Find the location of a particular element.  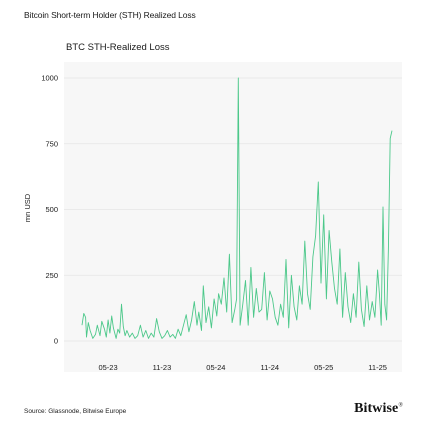

x-tick-label: 05-23 is located at coordinates (107, 367).